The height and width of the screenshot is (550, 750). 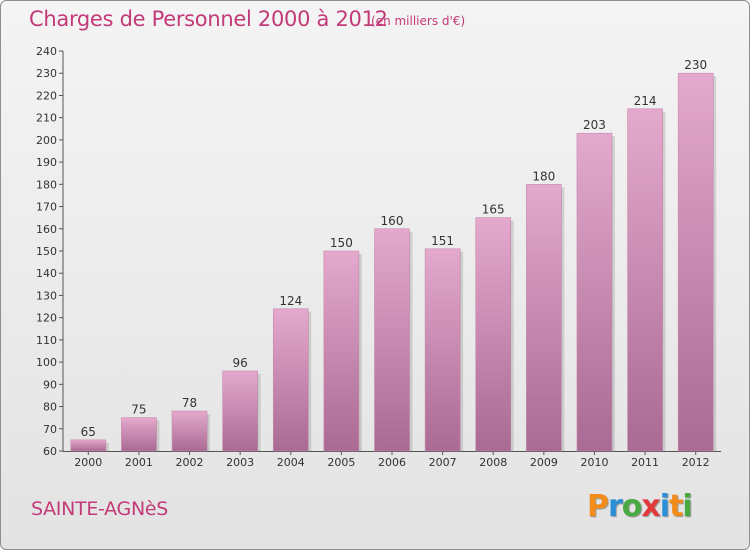 What do you see at coordinates (240, 363) in the screenshot?
I see `data-label: 96` at bounding box center [240, 363].